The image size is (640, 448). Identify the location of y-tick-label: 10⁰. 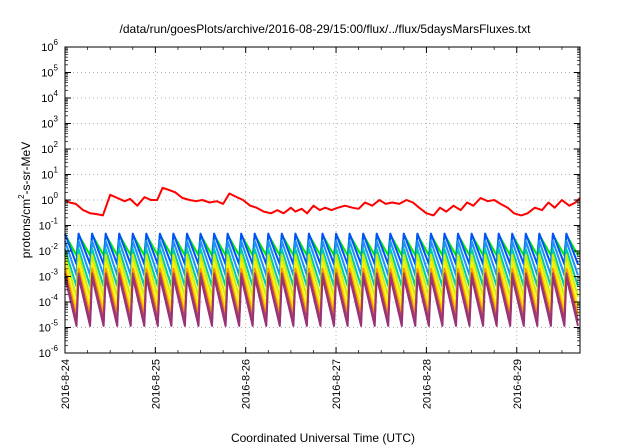
(49, 199).